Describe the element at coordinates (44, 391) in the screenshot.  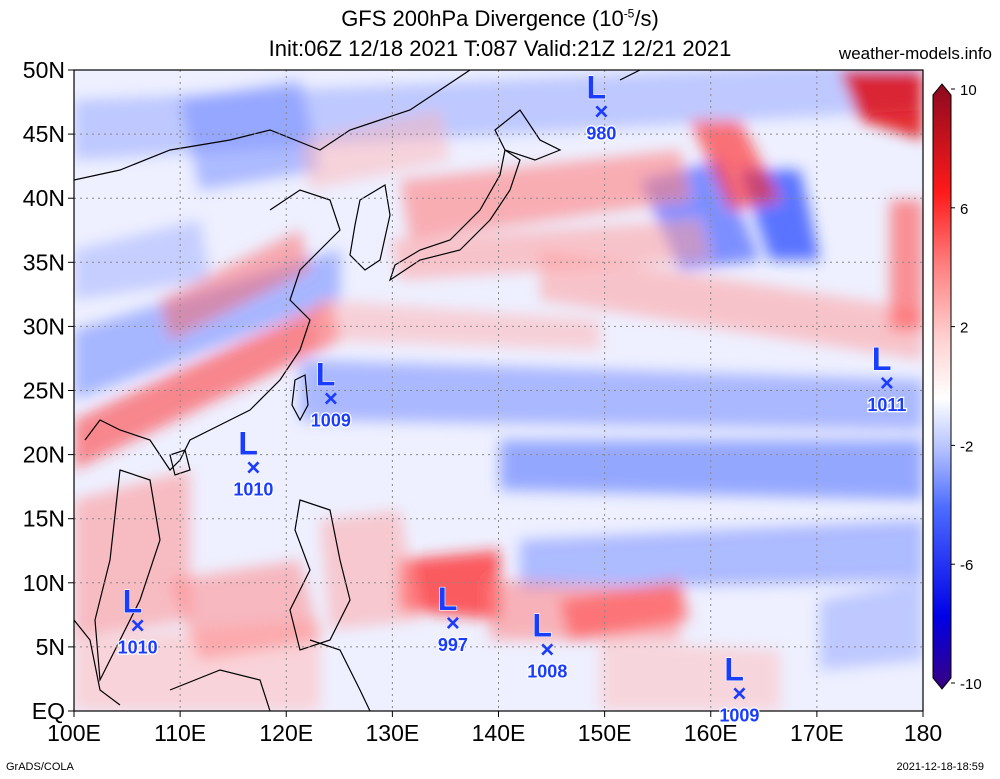
I see `lat-tick-label: 25N` at that location.